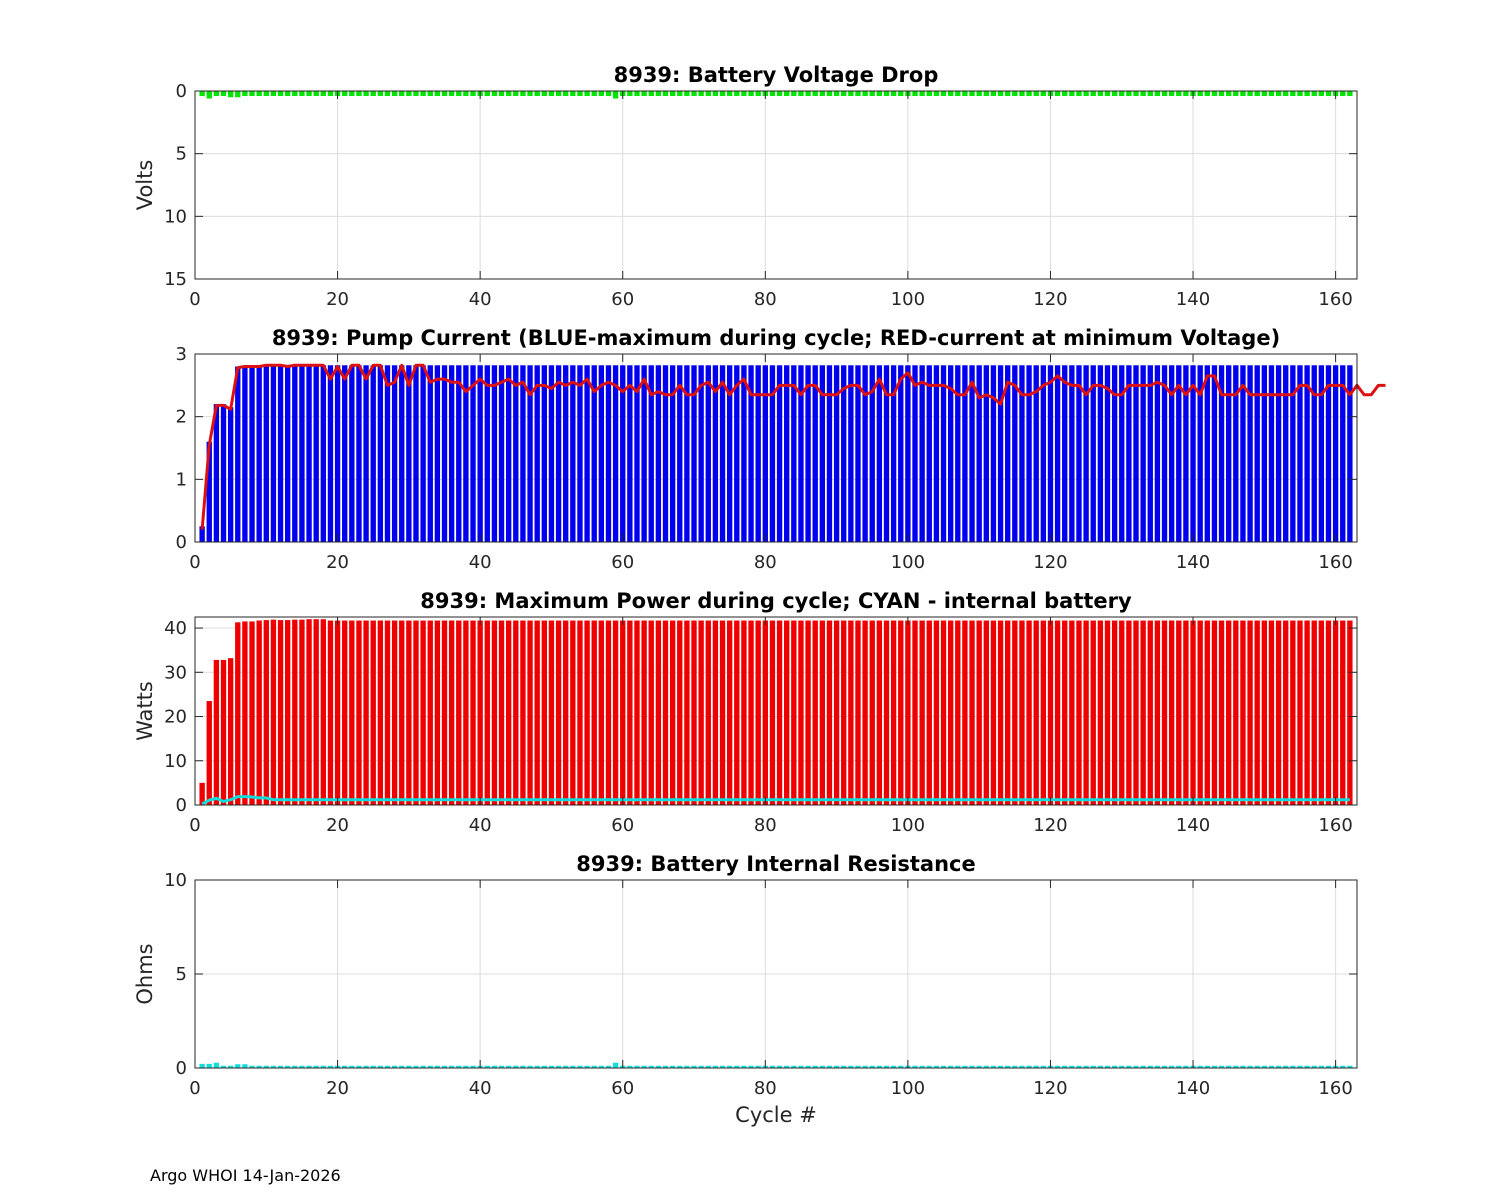 This screenshot has height=1200, width=1500. I want to click on x-tick-label: 80, so click(765, 562).